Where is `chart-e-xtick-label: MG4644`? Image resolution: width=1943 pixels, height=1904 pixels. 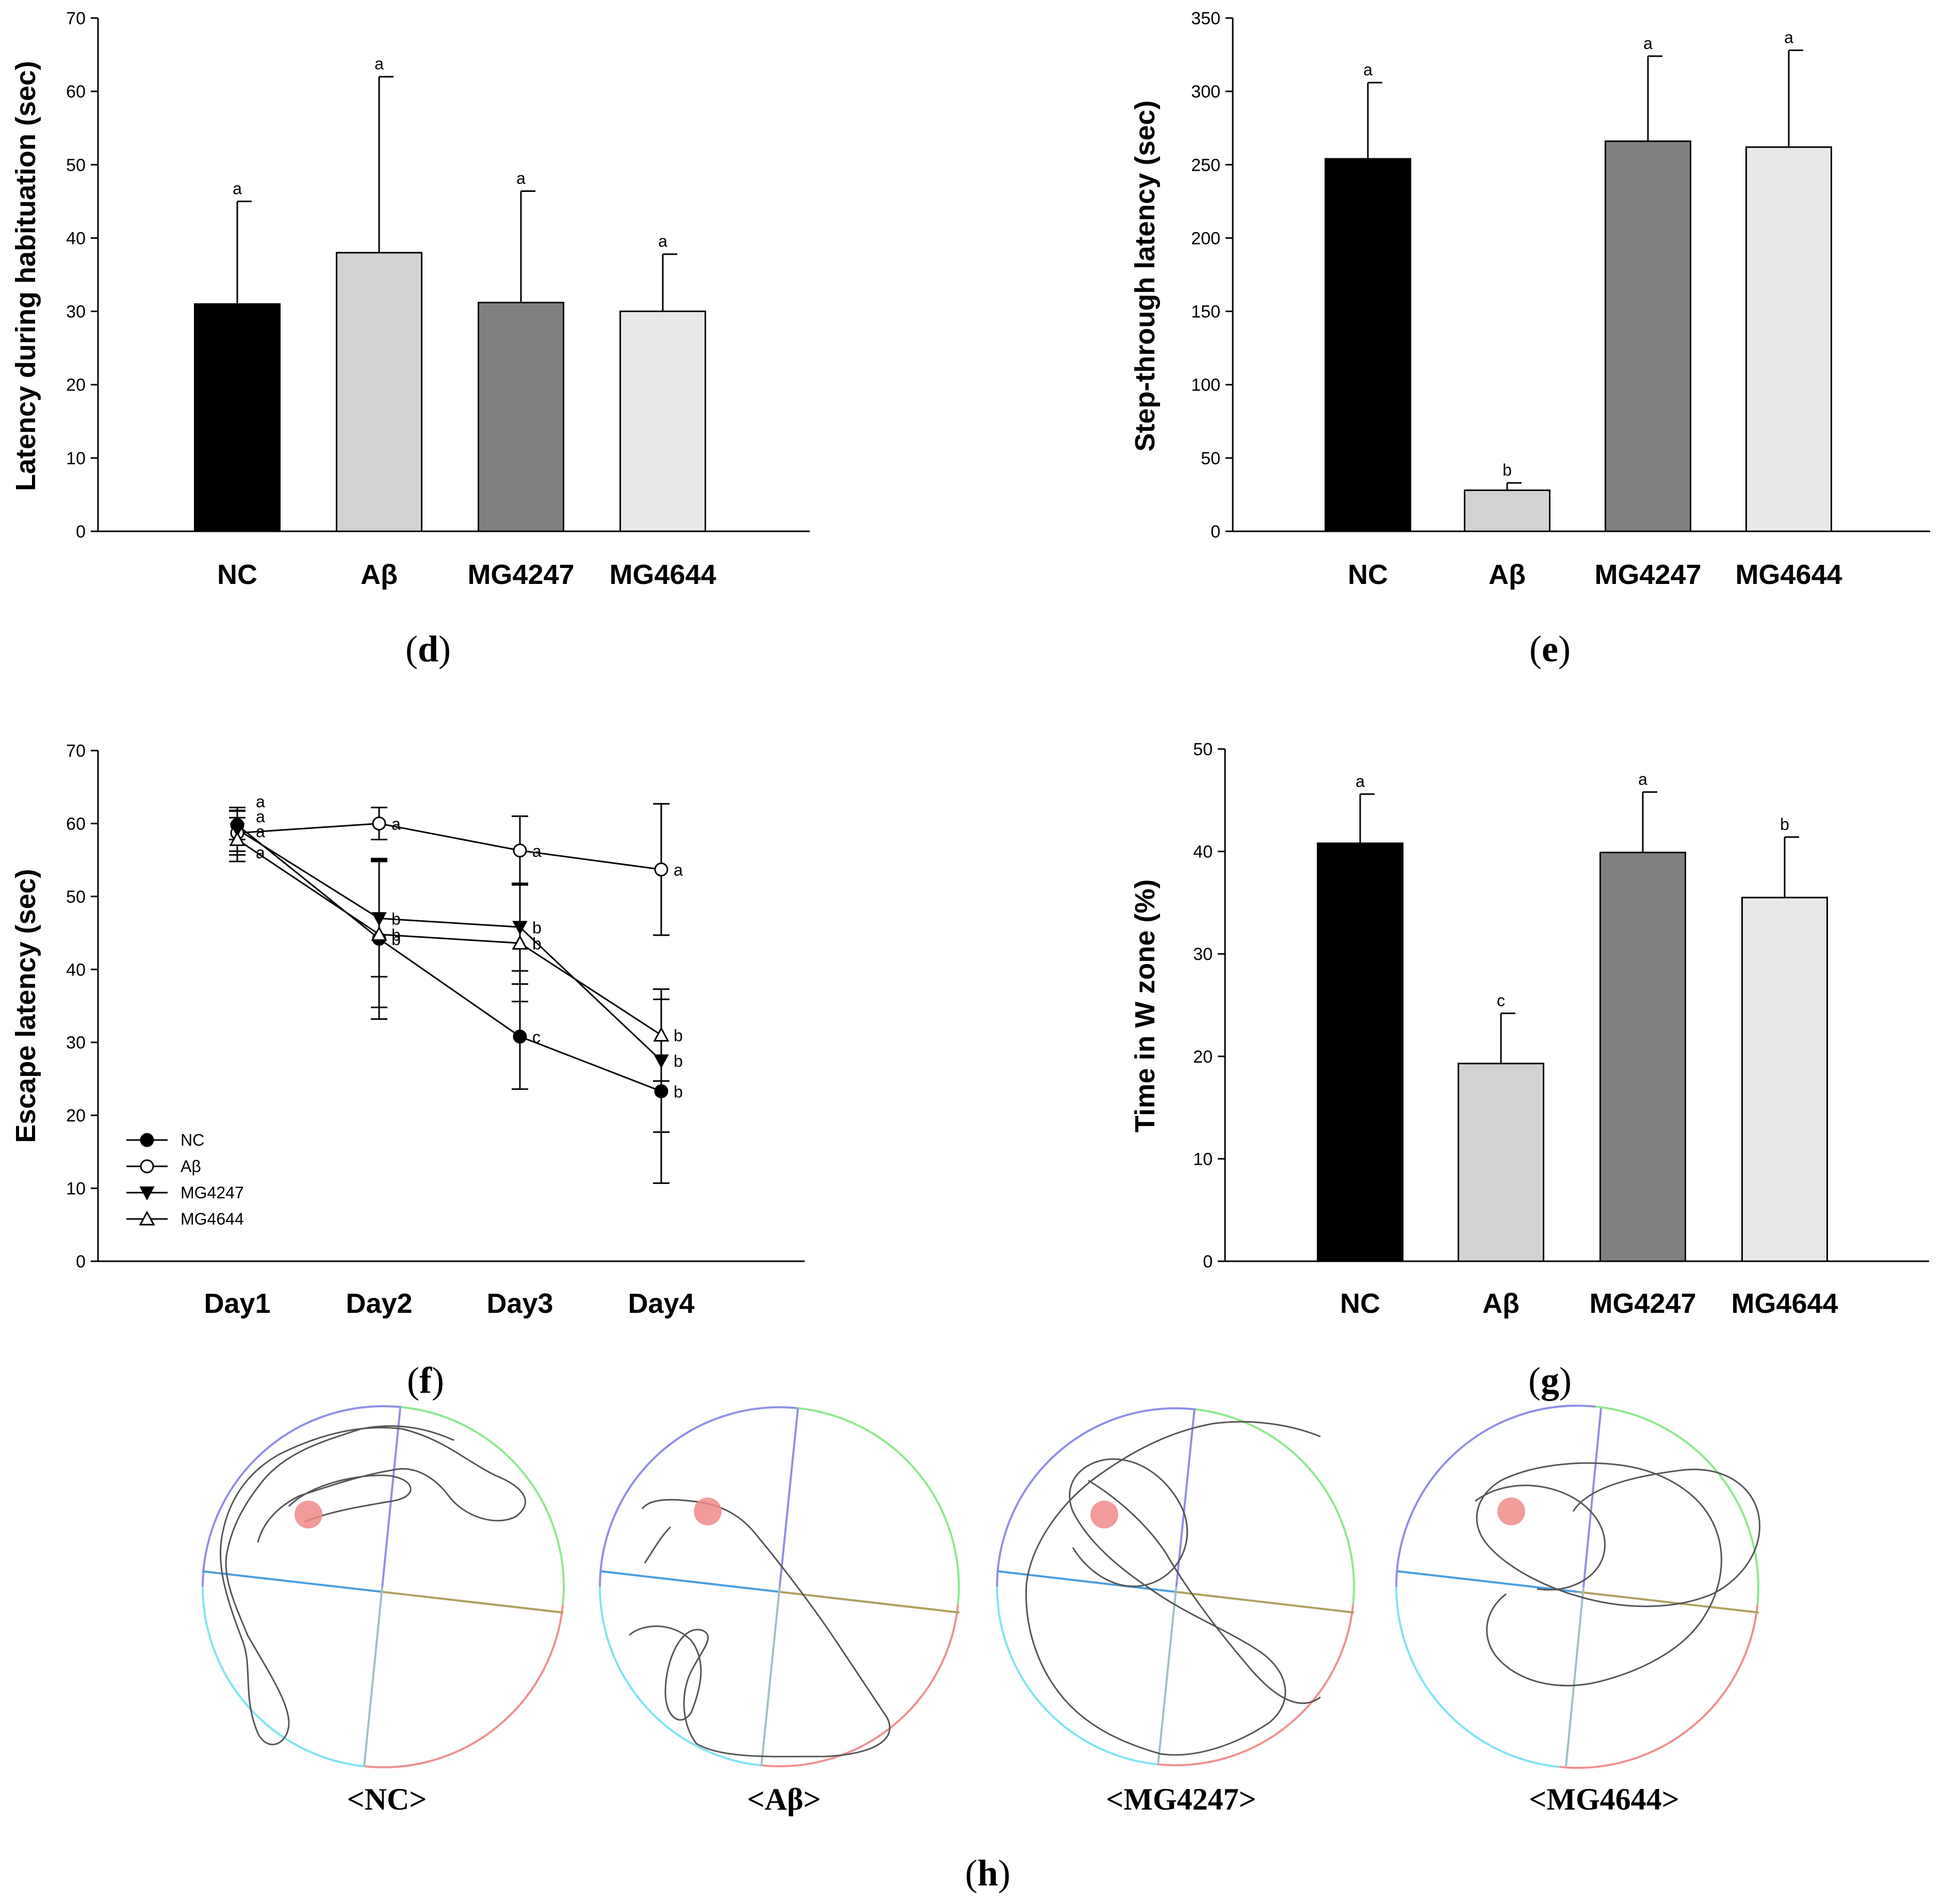 chart-e-xtick-label: MG4644 is located at coordinates (1788, 574).